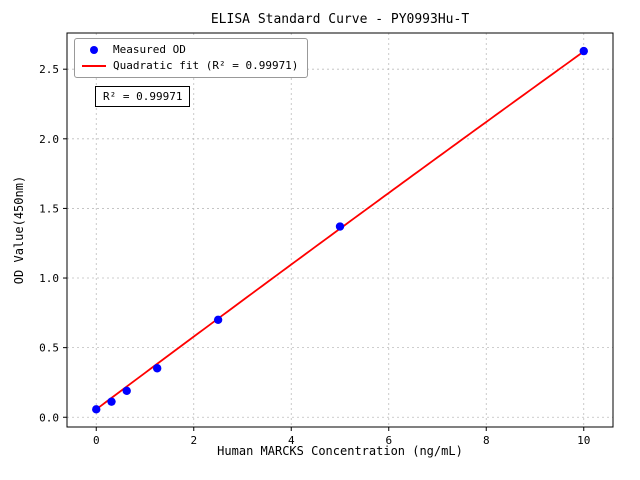 The image size is (640, 480). Describe the element at coordinates (49, 139) in the screenshot. I see `svg-text: 2.0` at that location.